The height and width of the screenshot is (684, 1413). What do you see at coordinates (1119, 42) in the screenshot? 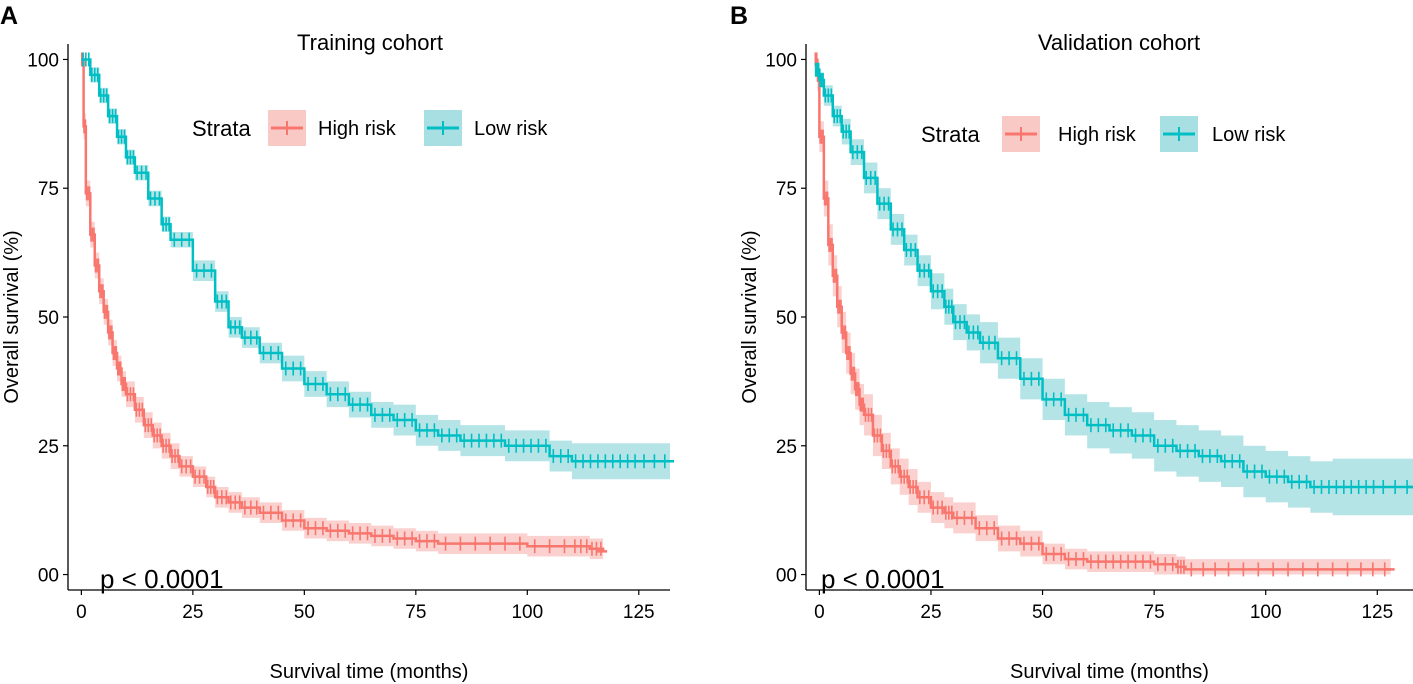
I see `chart-title: Validation cohort` at bounding box center [1119, 42].